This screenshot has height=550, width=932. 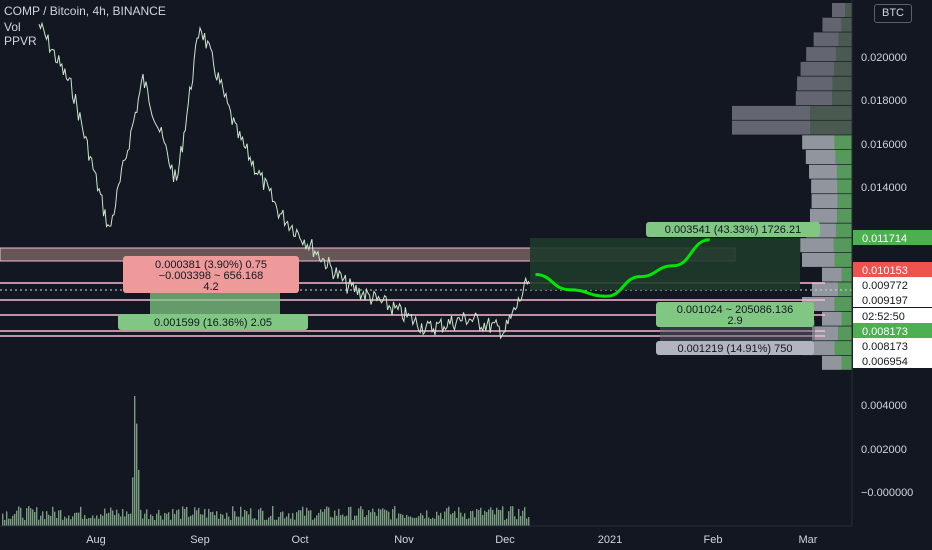 What do you see at coordinates (213, 322) in the screenshot?
I see `annotation-green-left-bg` at bounding box center [213, 322].